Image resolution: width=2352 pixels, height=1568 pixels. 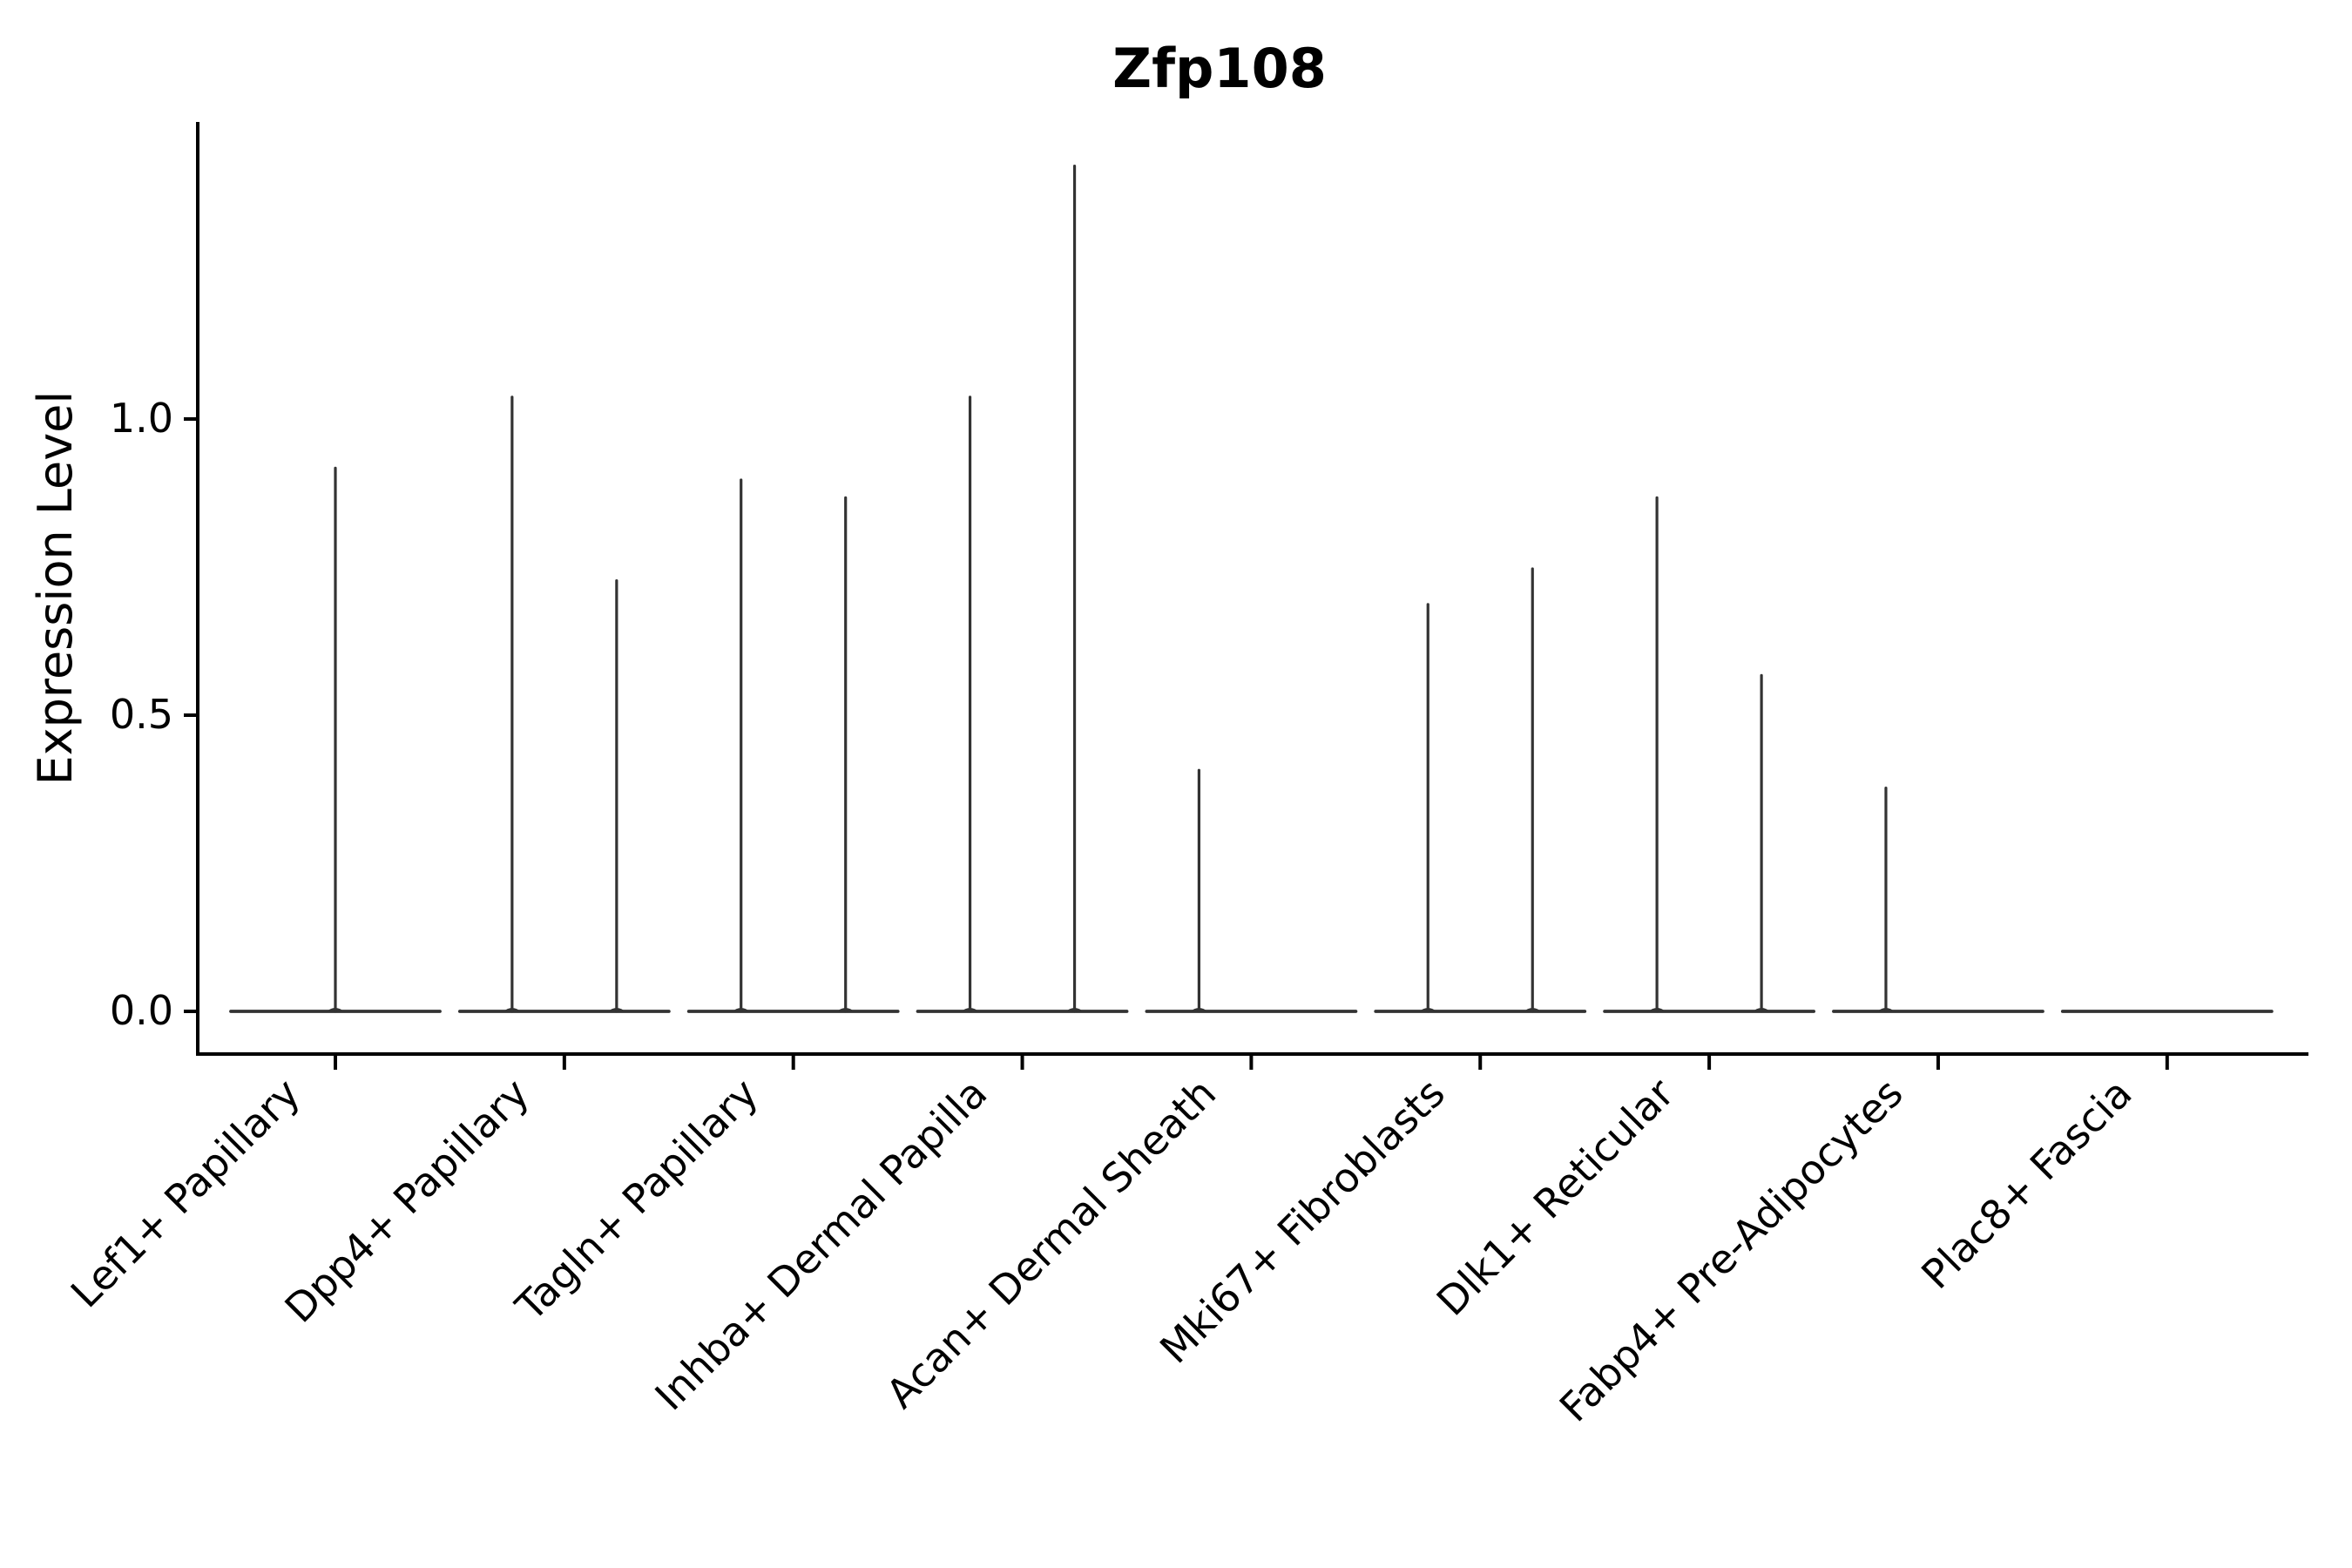 What do you see at coordinates (141, 418) in the screenshot?
I see `y-tick-label: 1.0` at bounding box center [141, 418].